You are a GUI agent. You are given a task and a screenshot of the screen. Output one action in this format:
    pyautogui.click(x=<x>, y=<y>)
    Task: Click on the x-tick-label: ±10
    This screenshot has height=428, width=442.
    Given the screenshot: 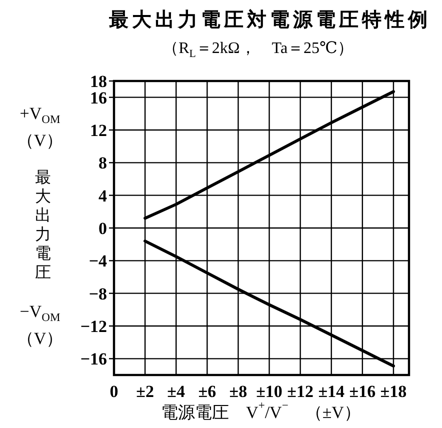 What is the action you would take?
    pyautogui.click(x=269, y=391)
    